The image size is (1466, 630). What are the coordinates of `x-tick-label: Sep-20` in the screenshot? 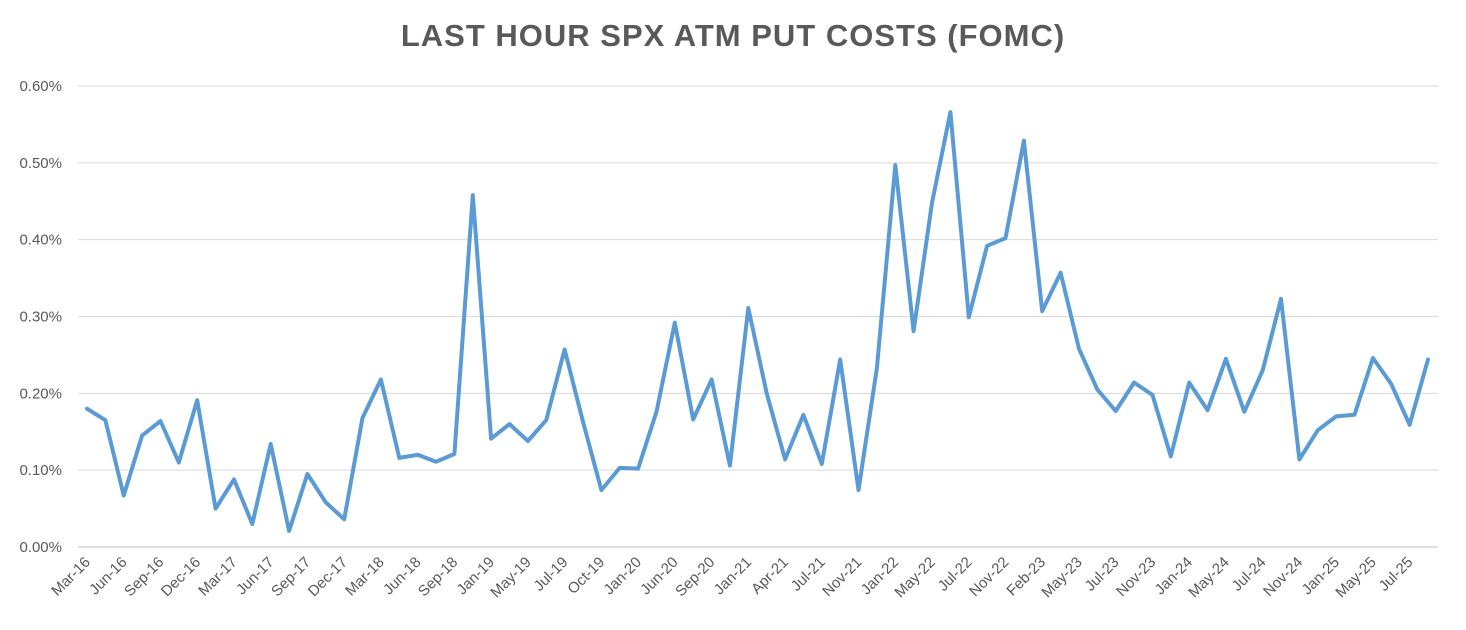 It's located at (695, 577).